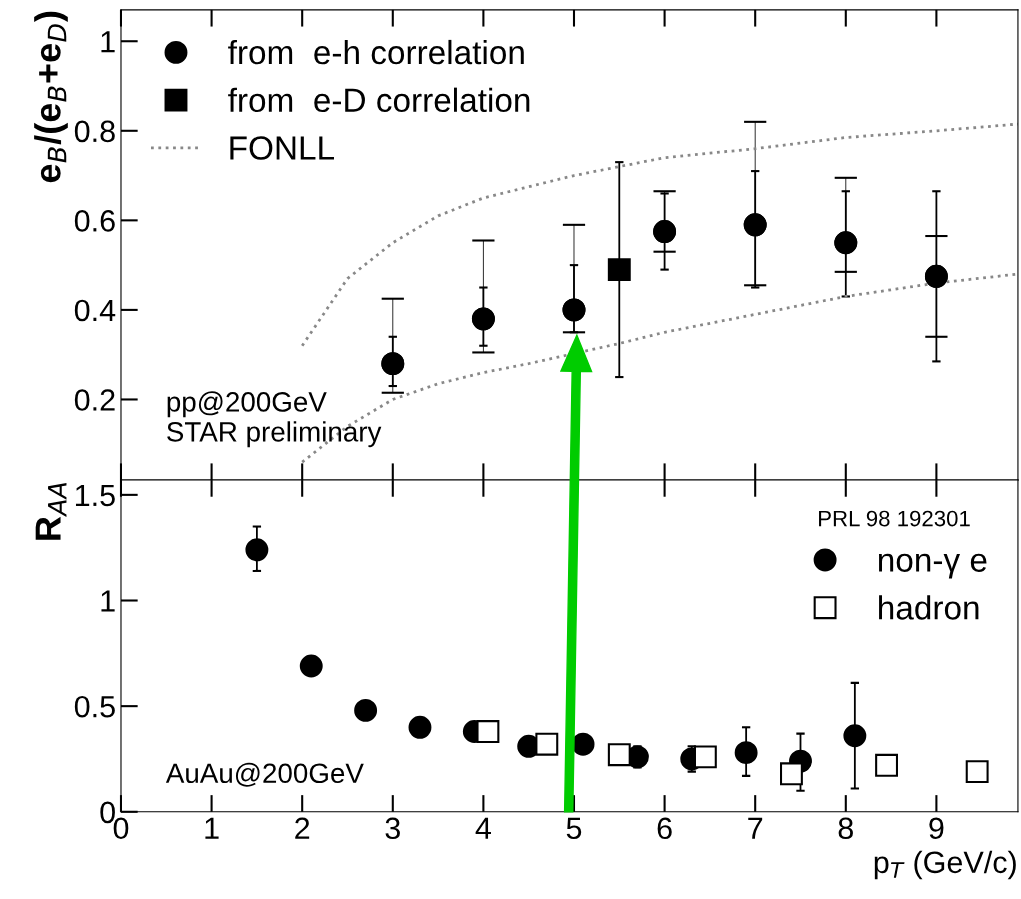  Describe the element at coordinates (929, 607) in the screenshot. I see `legend-label: hadron` at that location.